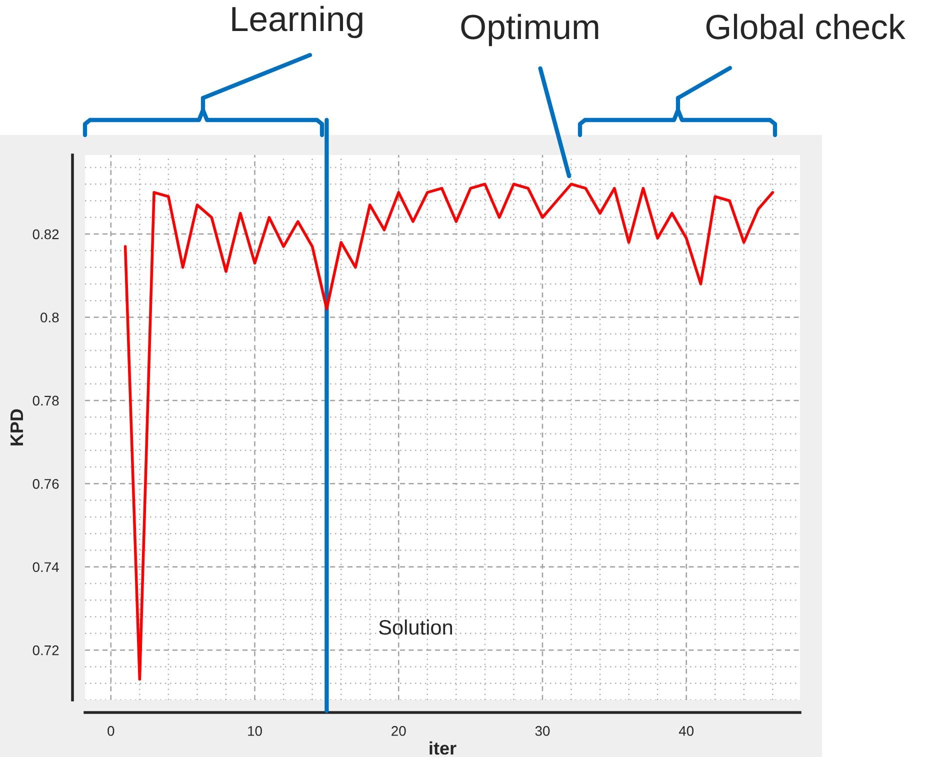  What do you see at coordinates (399, 731) in the screenshot?
I see `x-tick-label: 20` at bounding box center [399, 731].